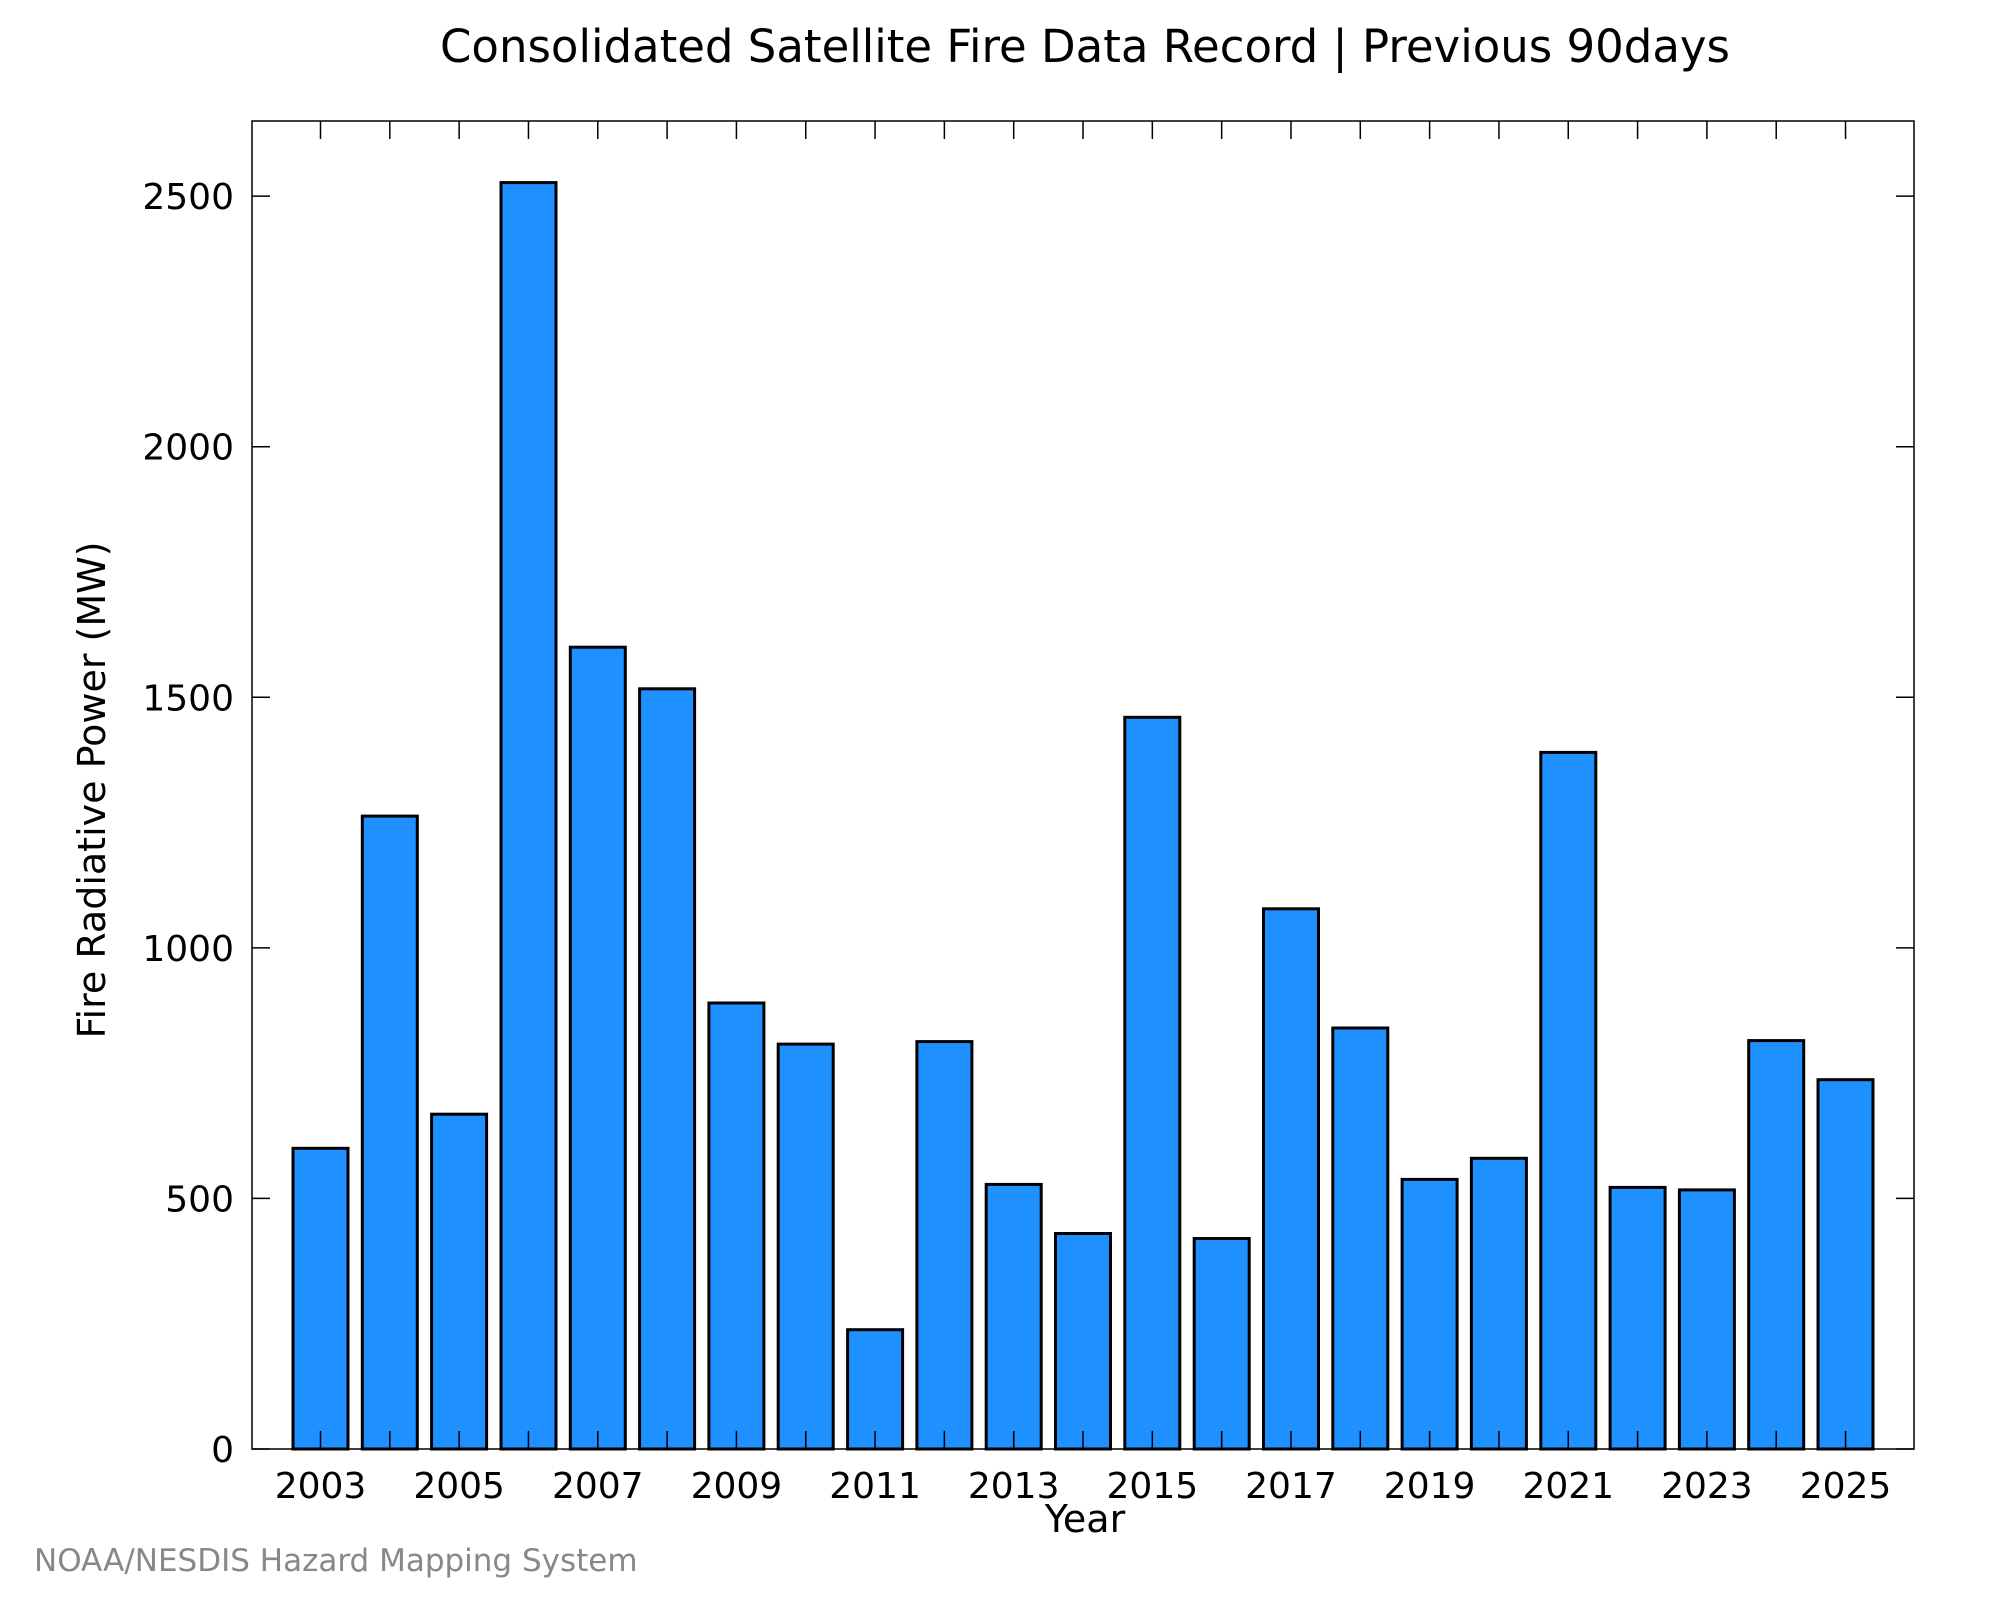 The image size is (2000, 1600). What do you see at coordinates (875, 1486) in the screenshot?
I see `x-tick-label: 2011` at bounding box center [875, 1486].